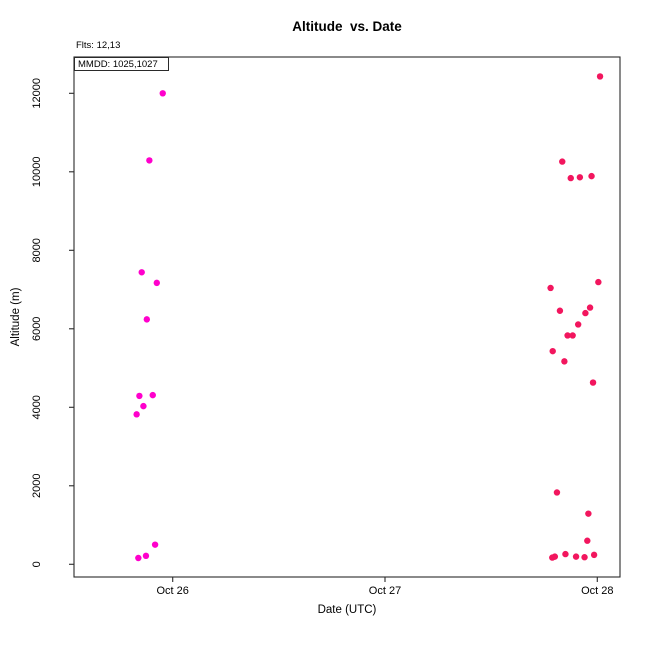  Describe the element at coordinates (37, 93) in the screenshot. I see `y-tick-label: 12000` at that location.